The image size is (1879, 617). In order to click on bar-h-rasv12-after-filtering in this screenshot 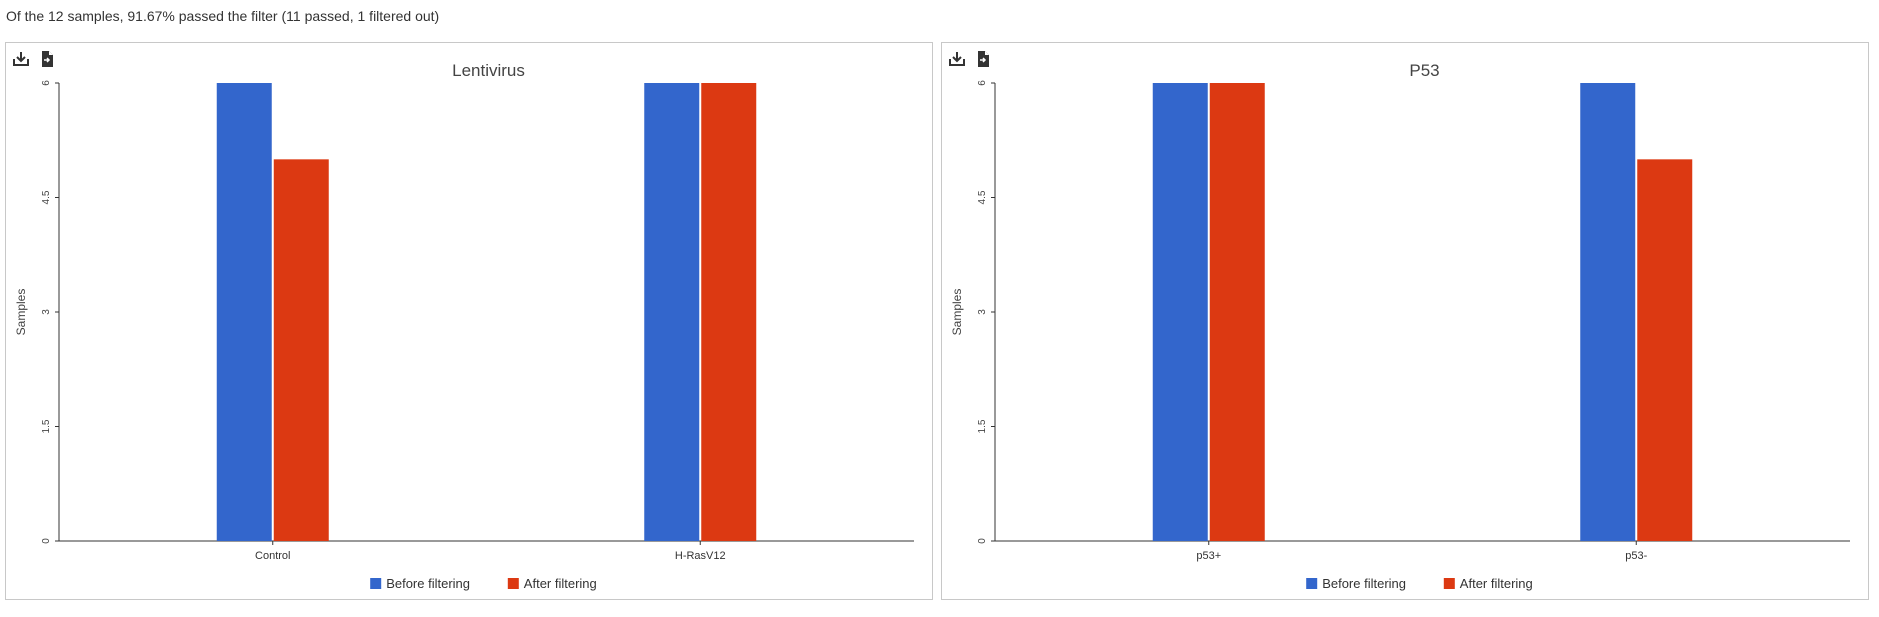, I will do `click(729, 312)`.